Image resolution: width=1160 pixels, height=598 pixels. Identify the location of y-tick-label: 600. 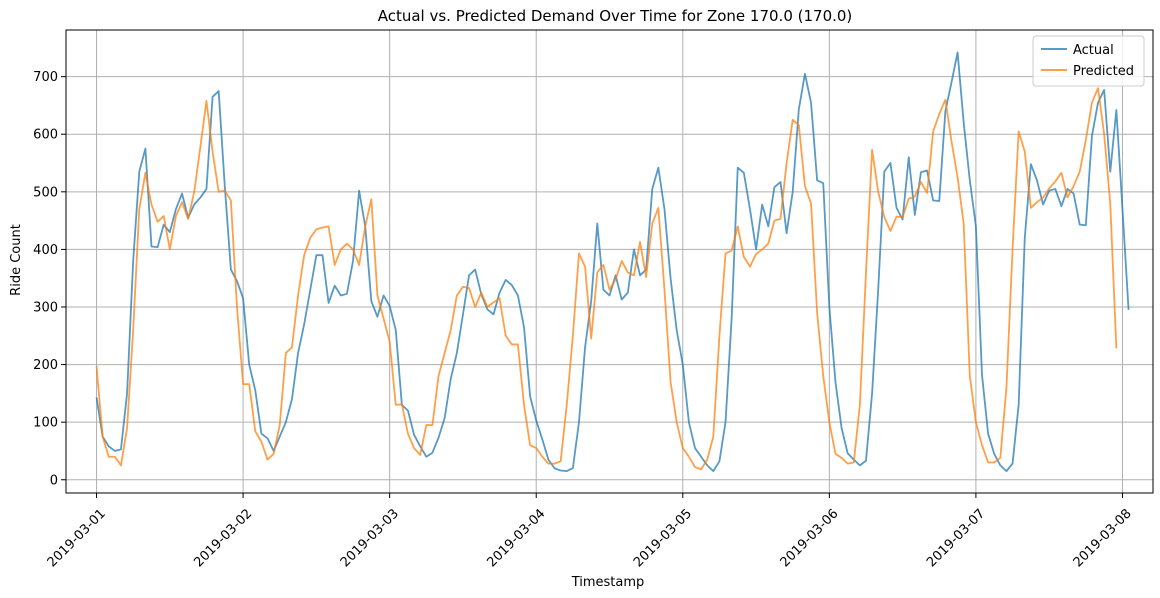
(45, 135).